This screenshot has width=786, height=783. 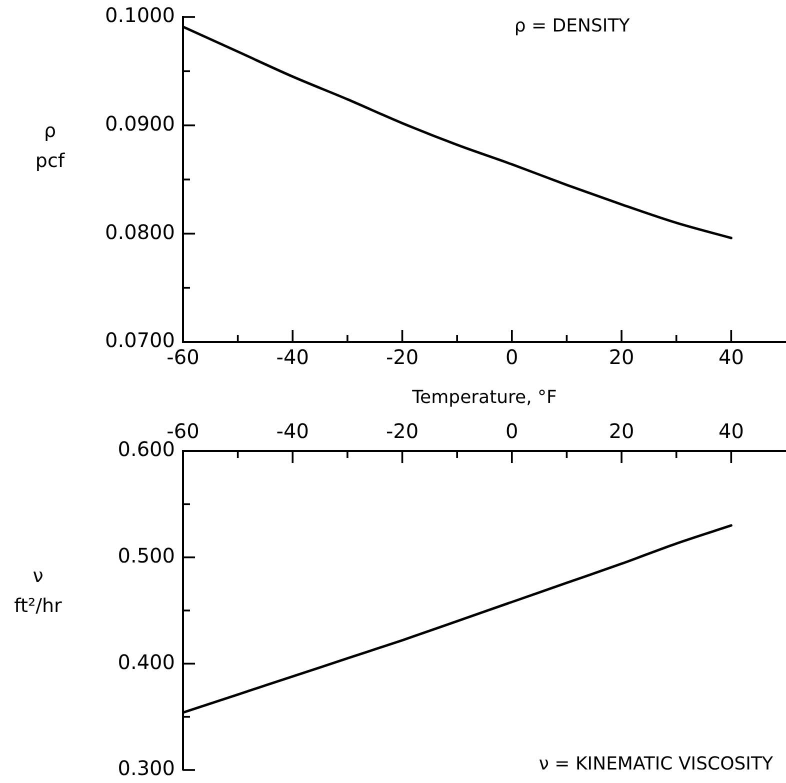 What do you see at coordinates (38, 590) in the screenshot?
I see `y-axis-title: ν ft²/hr` at bounding box center [38, 590].